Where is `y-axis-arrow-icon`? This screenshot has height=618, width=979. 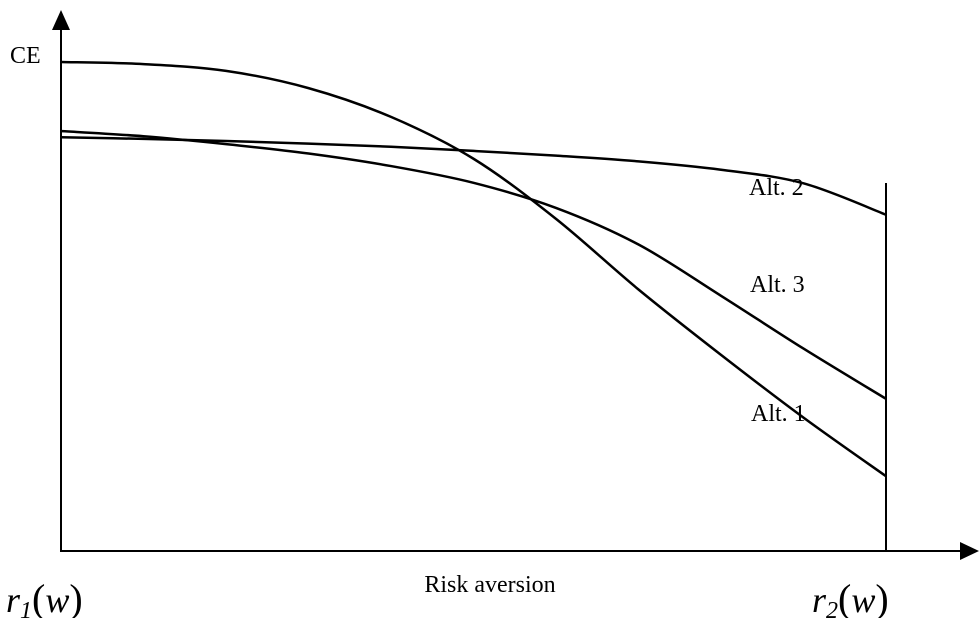 y-axis-arrow-icon is located at coordinates (61, 20).